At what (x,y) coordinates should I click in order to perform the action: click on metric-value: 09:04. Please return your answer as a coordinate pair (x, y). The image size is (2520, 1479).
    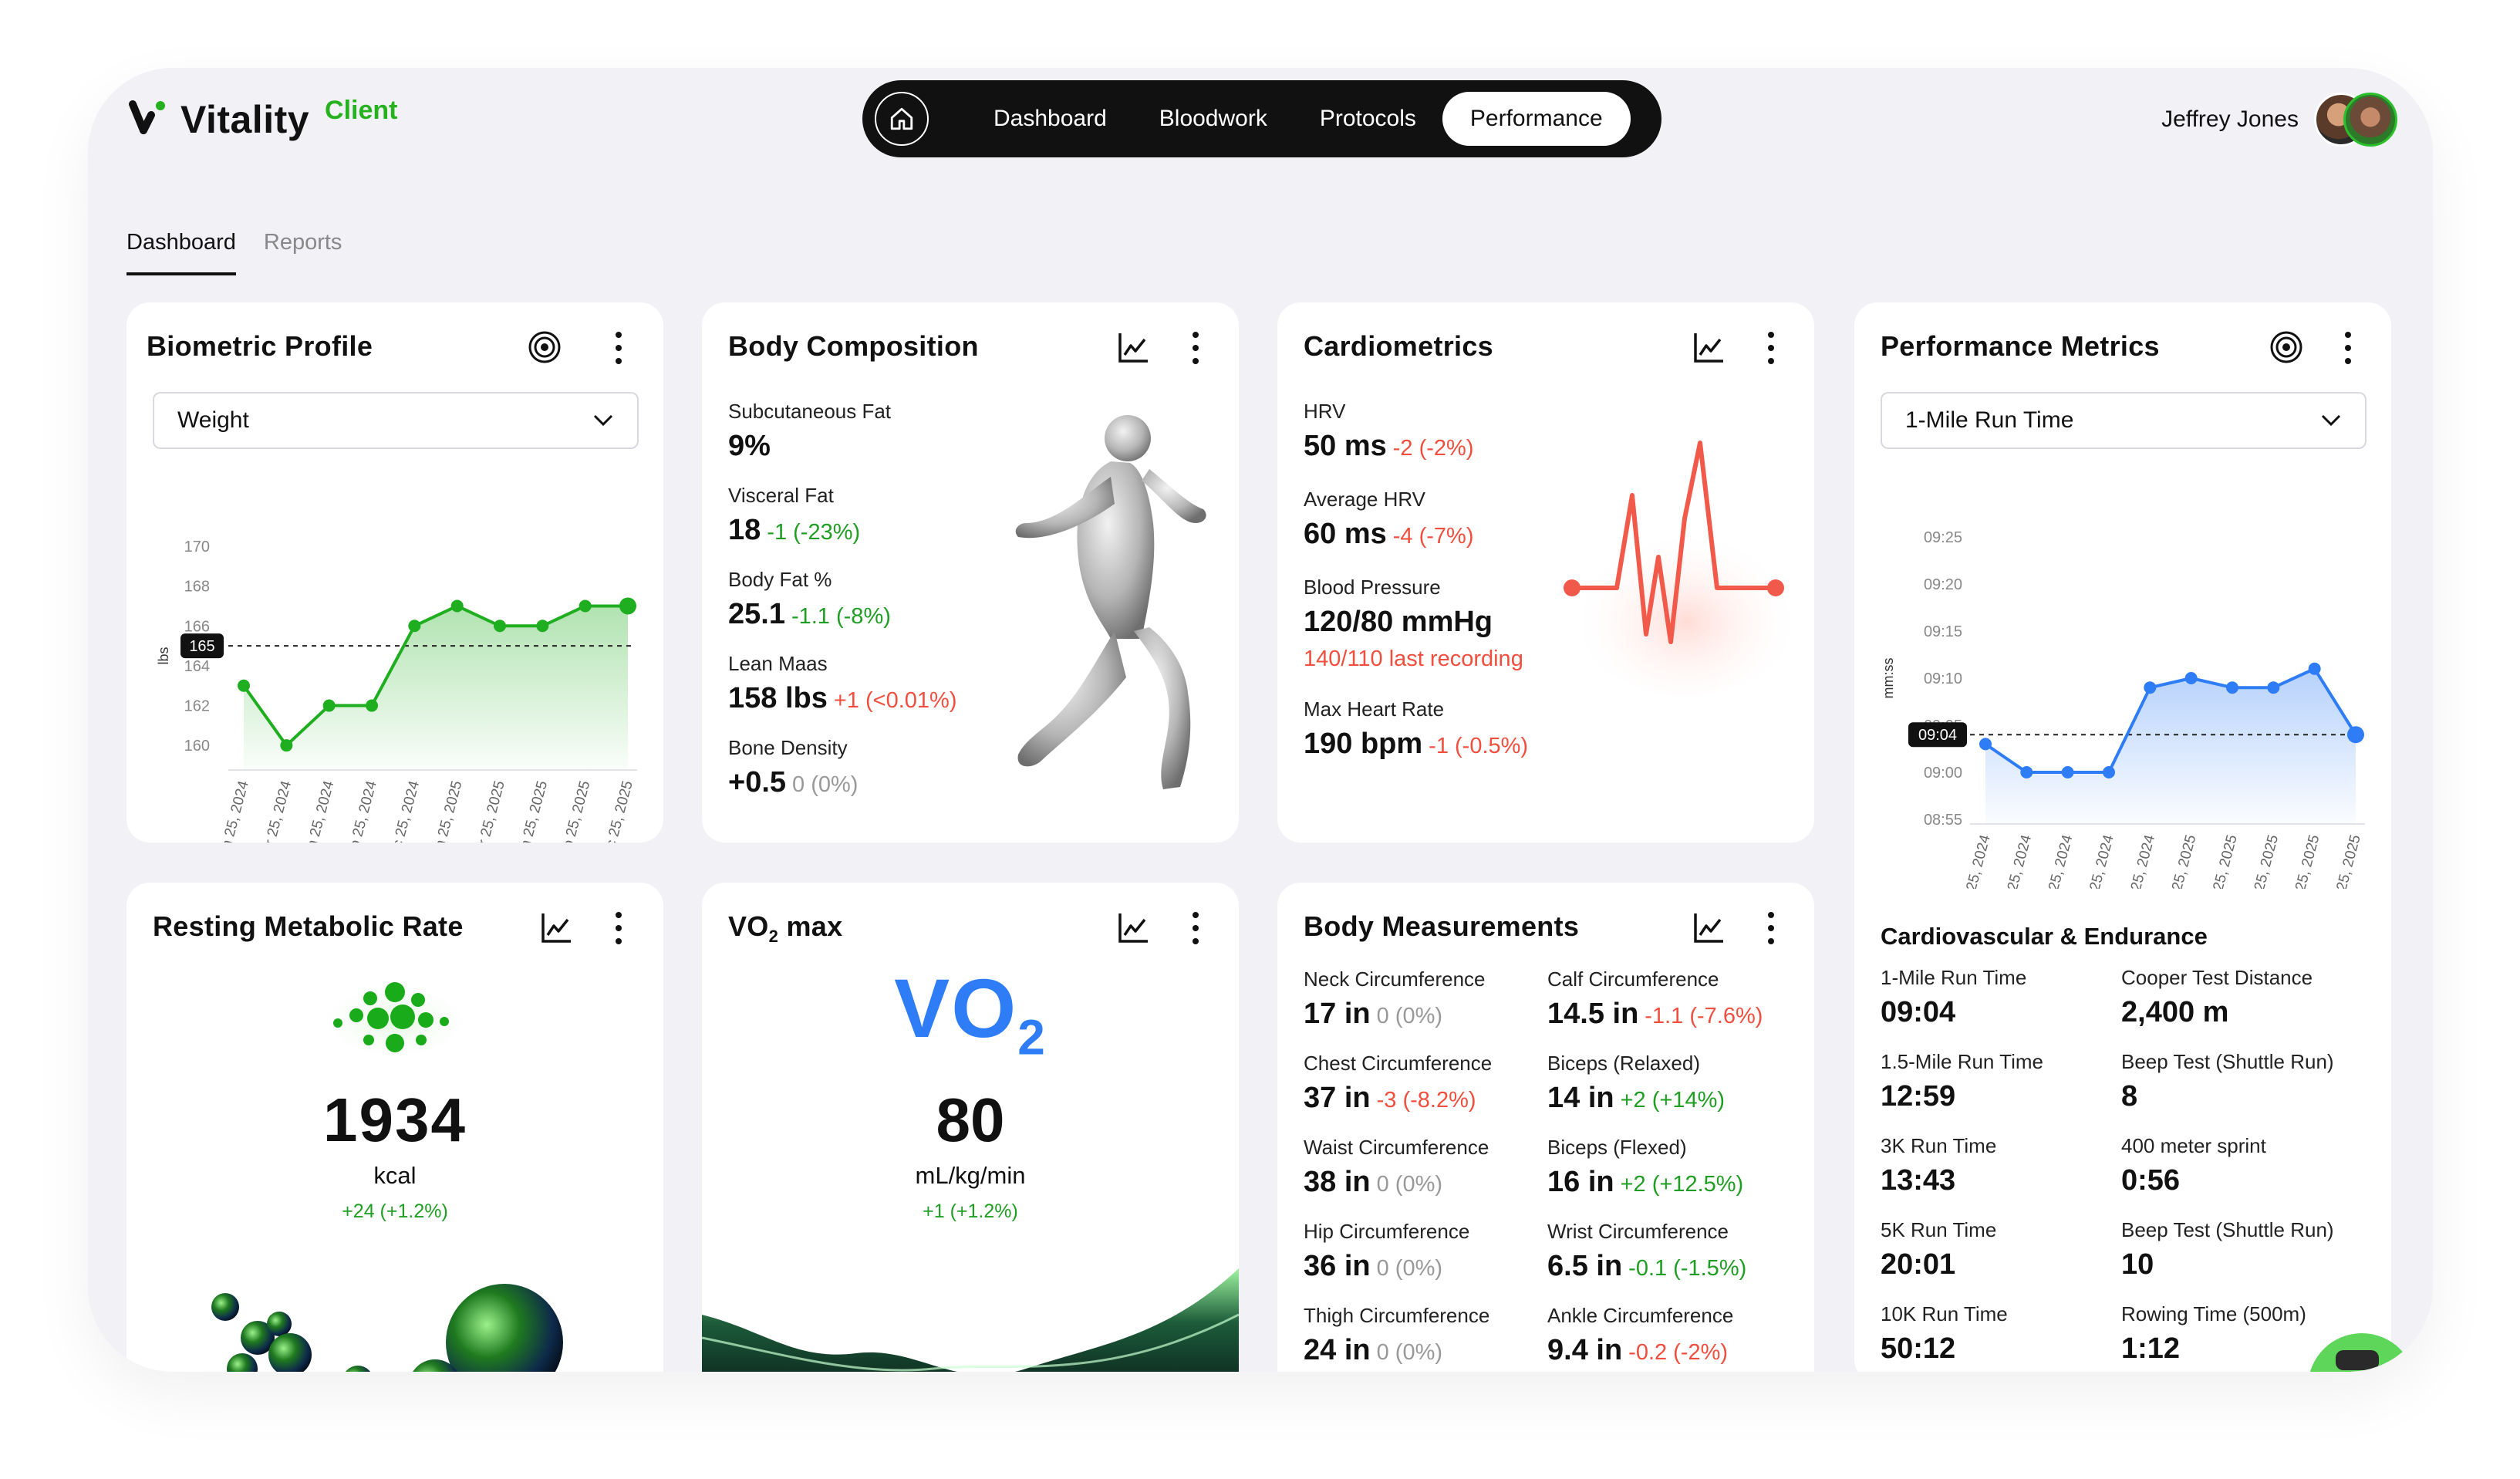
    Looking at the image, I should click on (1919, 1012).